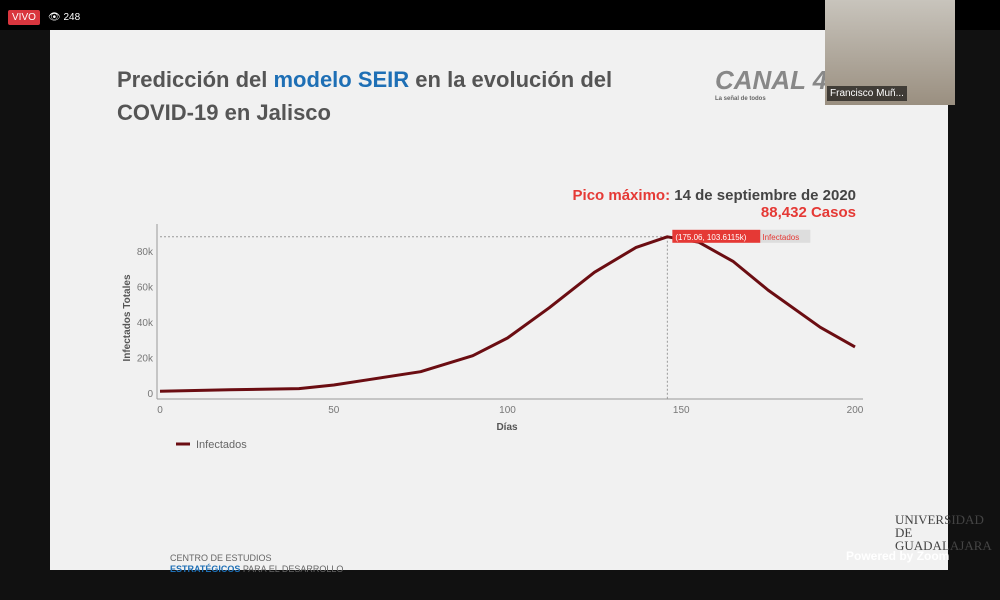 This screenshot has width=1000, height=600. What do you see at coordinates (681, 410) in the screenshot?
I see `x-tick-label: 150` at bounding box center [681, 410].